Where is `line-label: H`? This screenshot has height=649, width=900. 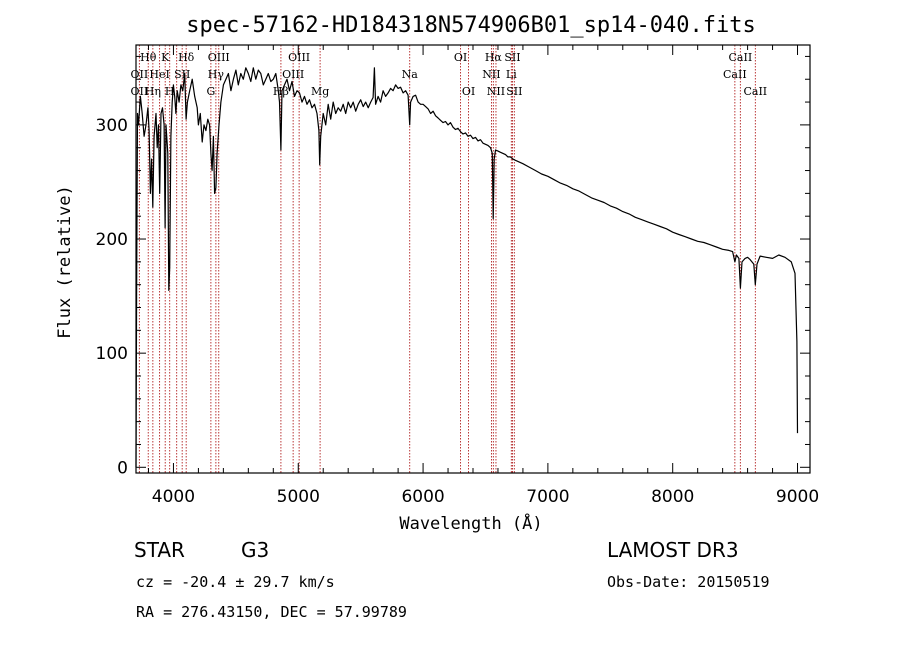
line-label: H is located at coordinates (170, 91).